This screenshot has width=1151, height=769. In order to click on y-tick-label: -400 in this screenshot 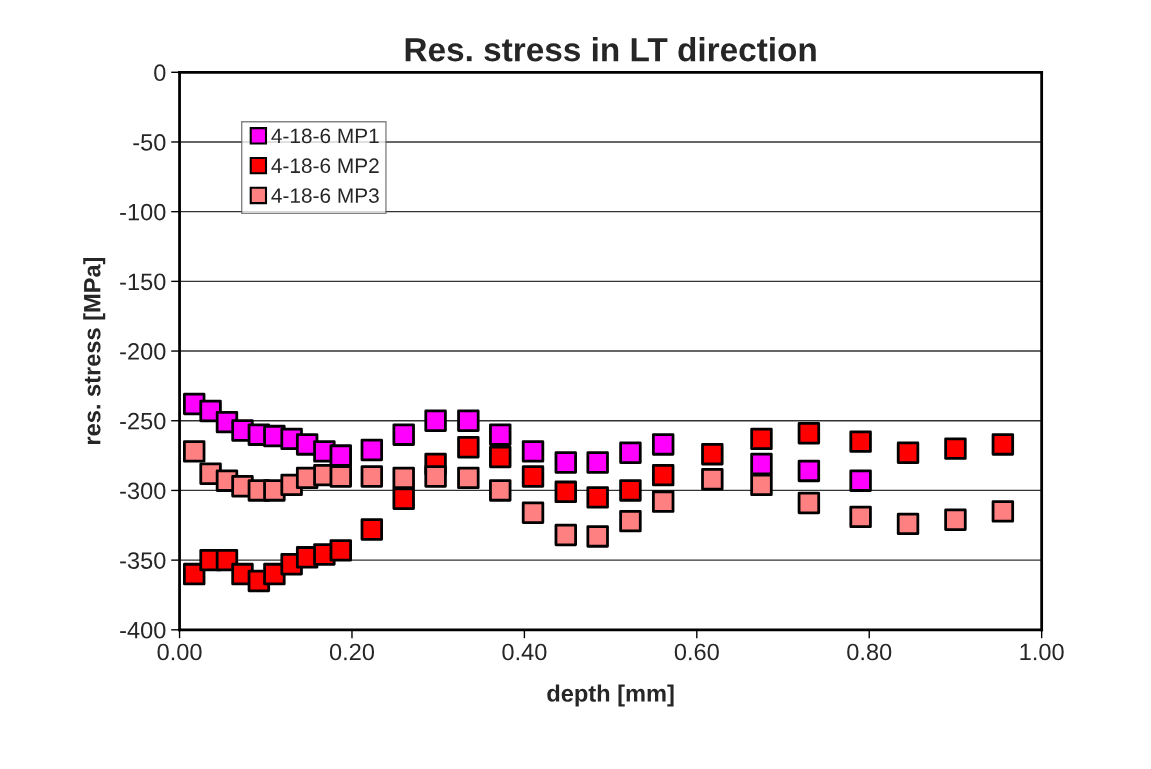, I will do `click(143, 630)`.